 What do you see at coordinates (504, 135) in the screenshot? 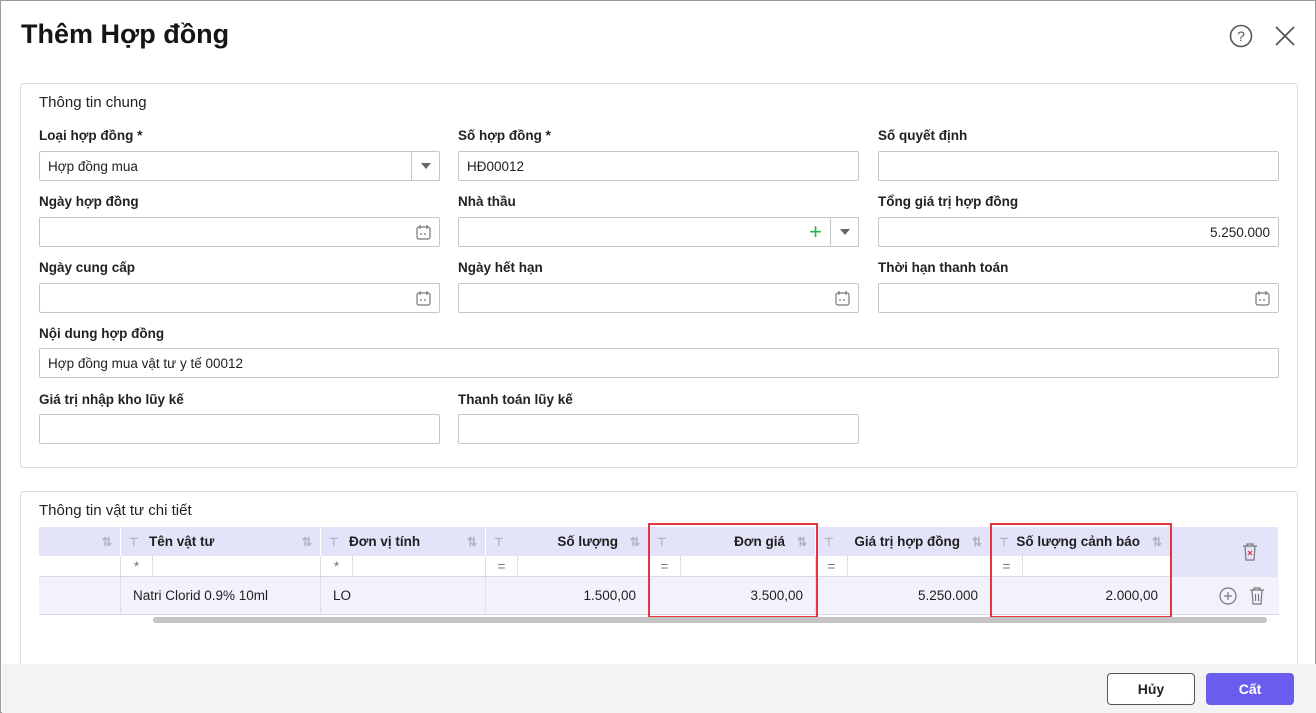
I see `contract-no-label: Số hợp đồng *` at bounding box center [504, 135].